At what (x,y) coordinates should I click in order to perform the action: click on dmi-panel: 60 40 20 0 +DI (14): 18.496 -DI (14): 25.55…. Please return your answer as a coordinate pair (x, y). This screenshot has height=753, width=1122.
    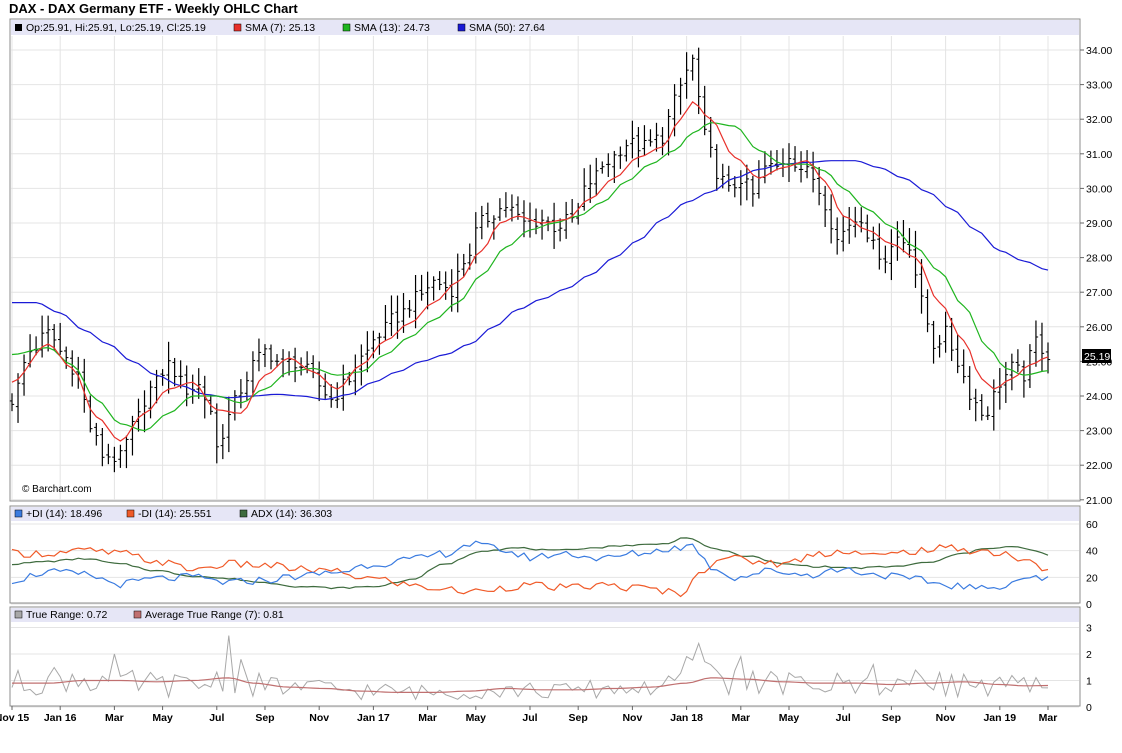
    Looking at the image, I should click on (553, 558).